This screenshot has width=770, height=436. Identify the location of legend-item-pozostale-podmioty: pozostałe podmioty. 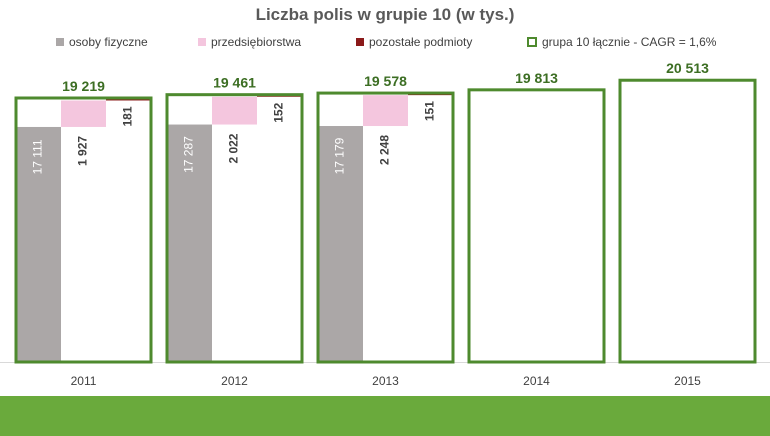
(414, 42).